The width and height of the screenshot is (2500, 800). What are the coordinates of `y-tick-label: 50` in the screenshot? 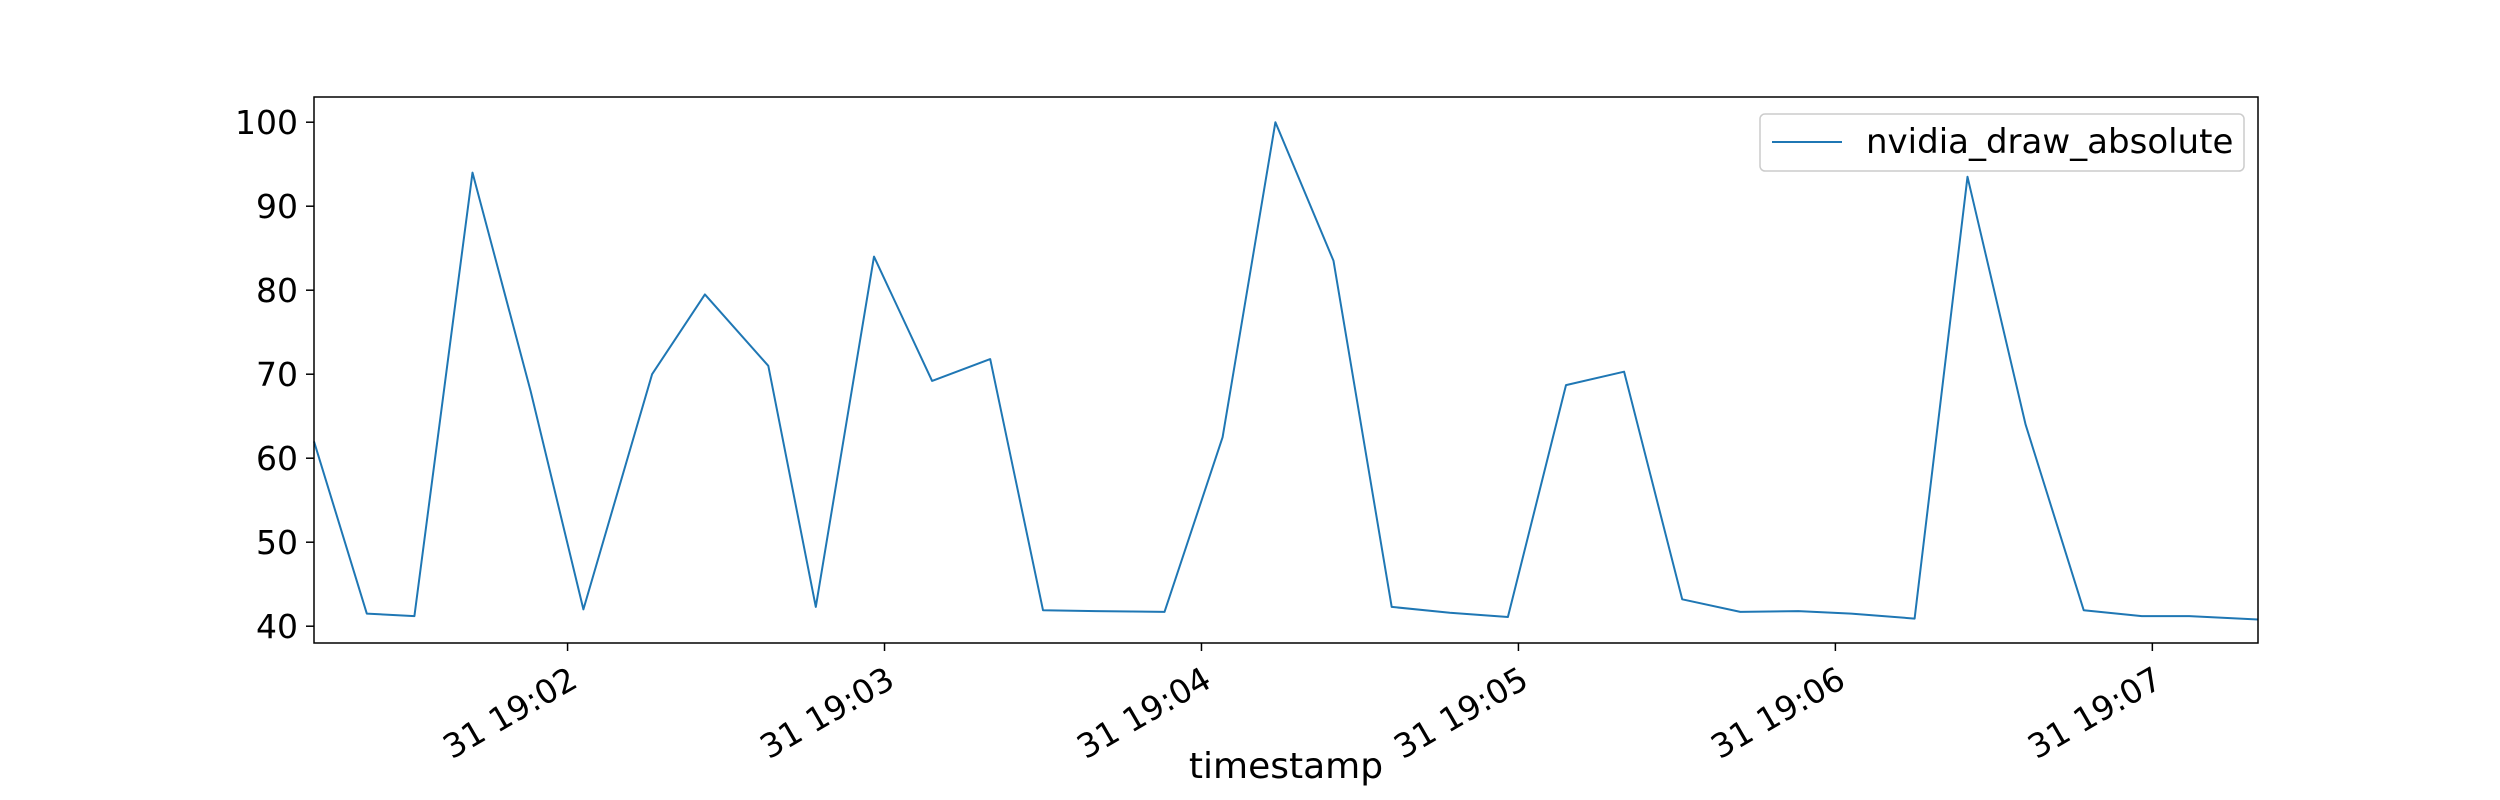 It's located at (277, 542).